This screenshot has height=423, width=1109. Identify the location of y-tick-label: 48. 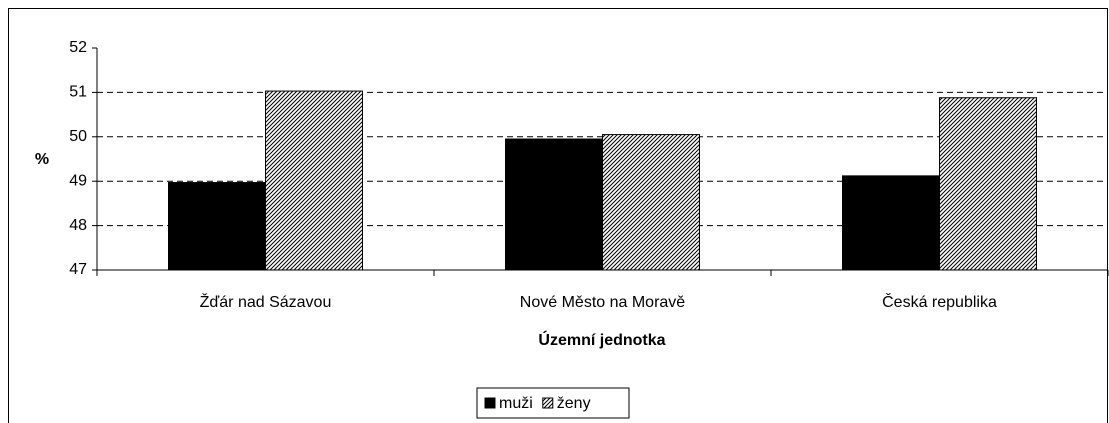
(78, 225).